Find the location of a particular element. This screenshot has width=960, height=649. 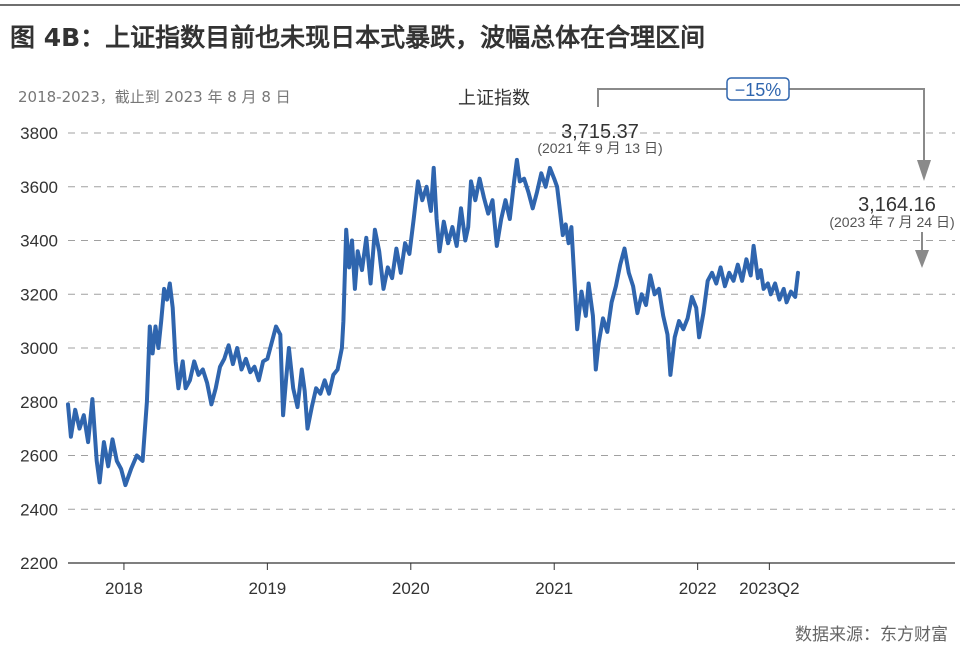

y-tick-label: 3200 is located at coordinates (39, 294).